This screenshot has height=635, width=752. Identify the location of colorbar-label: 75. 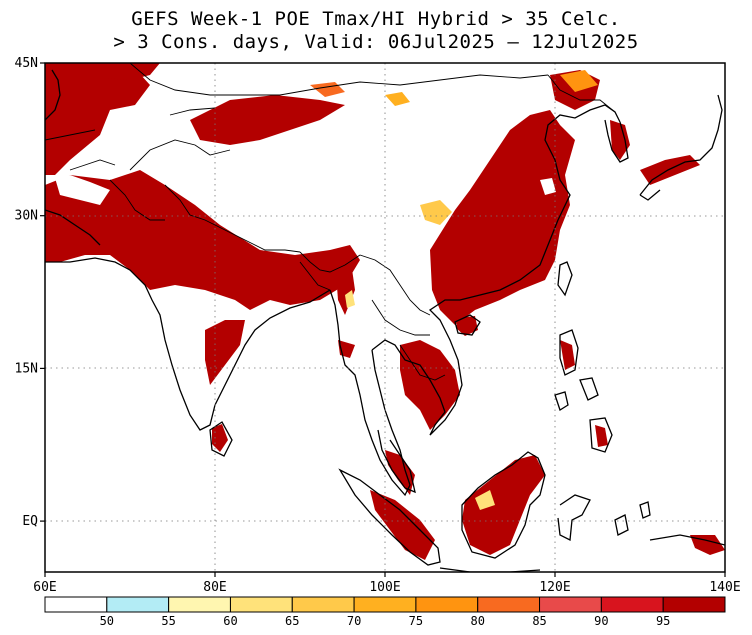
(416, 621).